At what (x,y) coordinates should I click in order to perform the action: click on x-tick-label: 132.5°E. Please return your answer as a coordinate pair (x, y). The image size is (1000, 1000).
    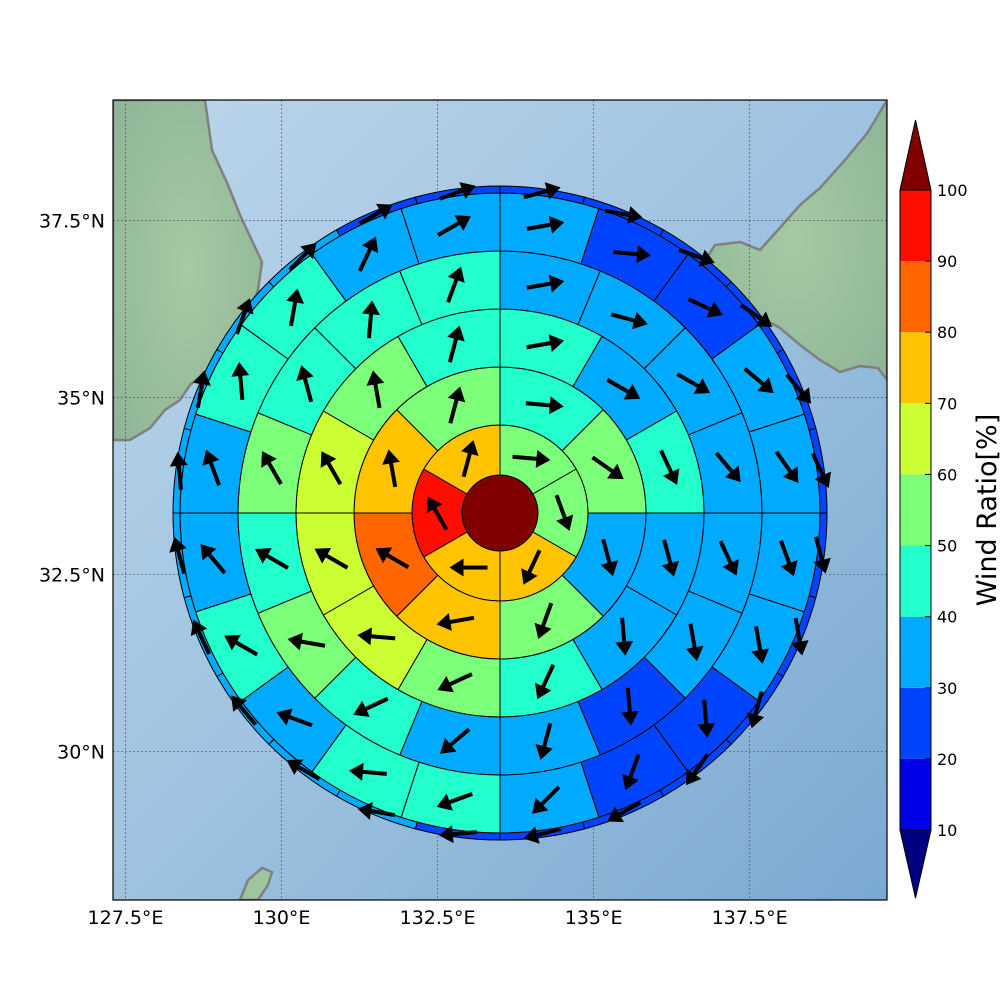
    Looking at the image, I should click on (438, 918).